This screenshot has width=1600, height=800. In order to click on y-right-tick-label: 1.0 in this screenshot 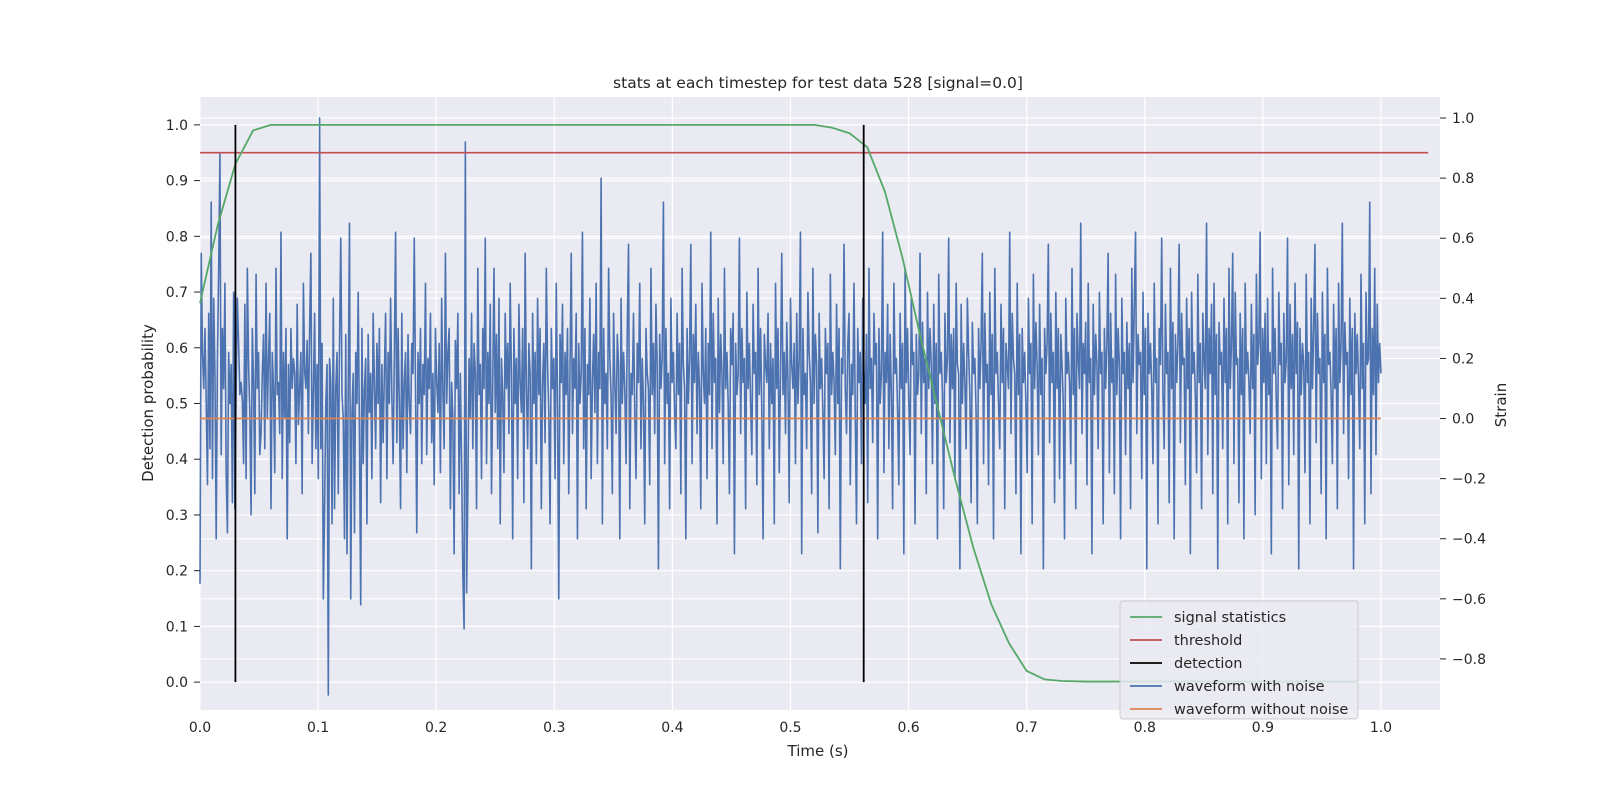, I will do `click(1463, 119)`.